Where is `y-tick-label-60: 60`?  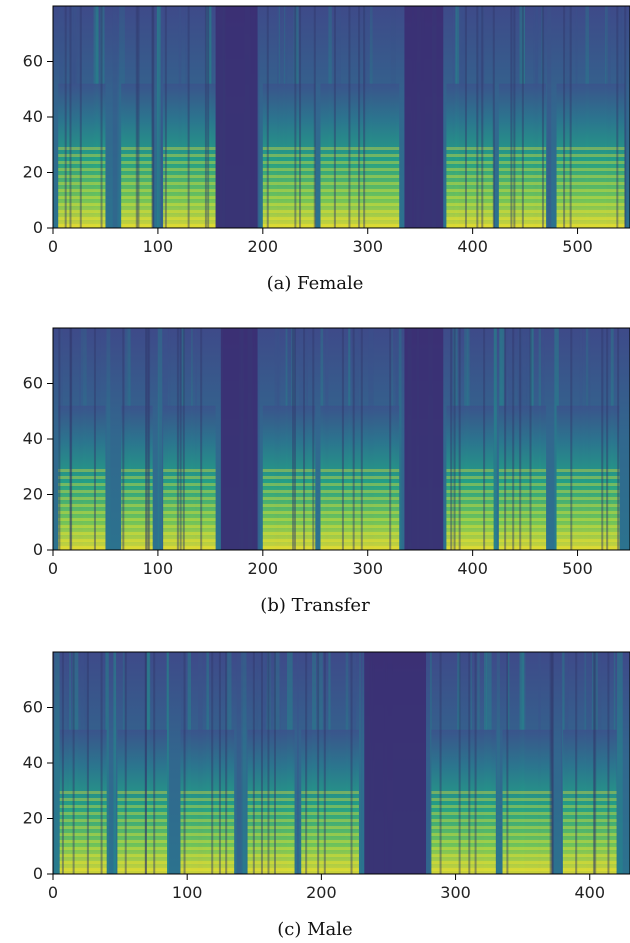 y-tick-label-60: 60 is located at coordinates (33, 707).